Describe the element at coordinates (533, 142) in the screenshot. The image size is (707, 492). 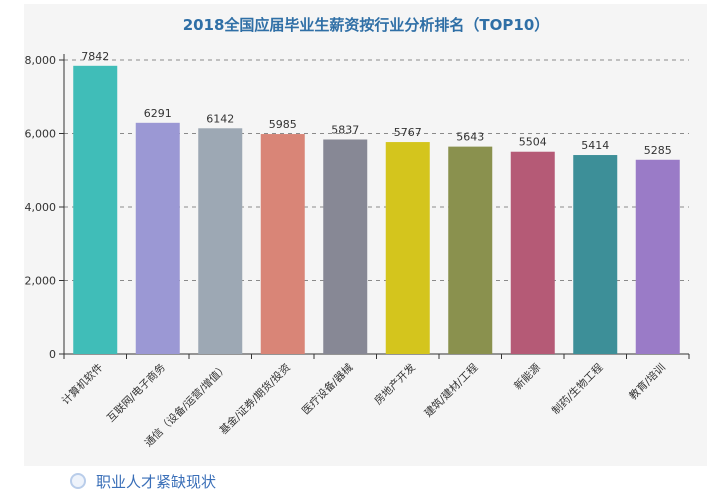
I see `data-label: 5504` at that location.